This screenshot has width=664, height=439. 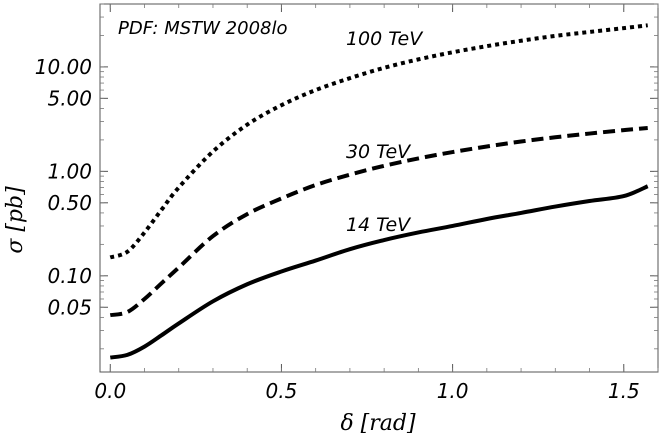 I want to click on y-tick-label: 5.00, so click(x=69, y=98).